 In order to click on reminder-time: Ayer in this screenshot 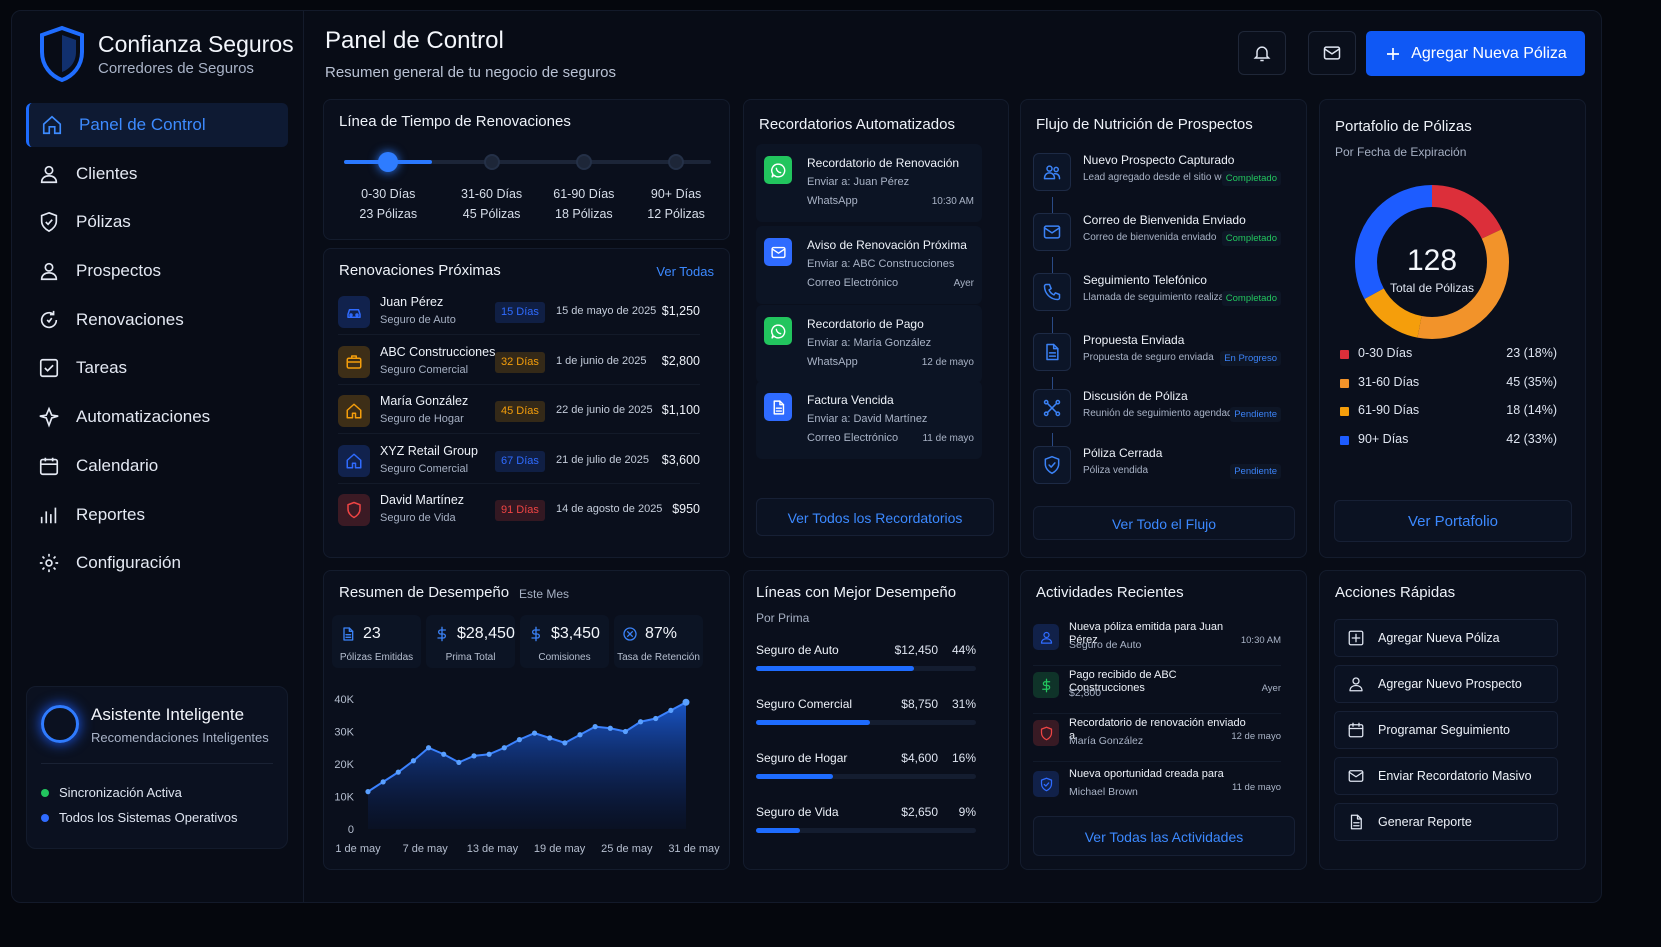, I will do `click(963, 283)`.